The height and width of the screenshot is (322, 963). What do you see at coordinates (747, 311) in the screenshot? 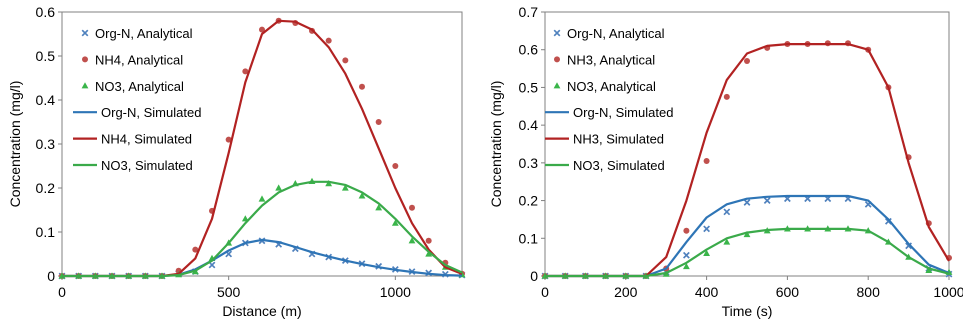
I see `x-axis-title: Time (s)` at bounding box center [747, 311].